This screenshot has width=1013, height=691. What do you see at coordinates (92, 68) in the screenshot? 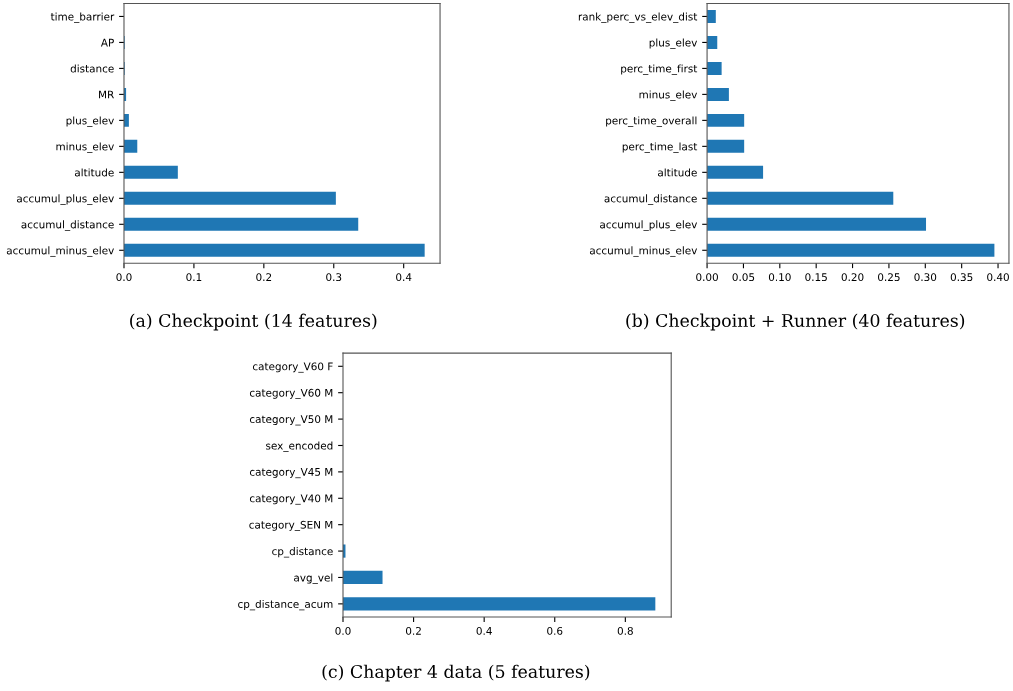
I see `y-tick-label: distance` at bounding box center [92, 68].